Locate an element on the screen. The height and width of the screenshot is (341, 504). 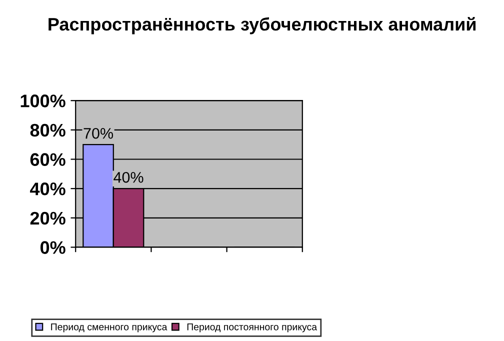
y-tick-label: 20% is located at coordinates (48, 218).